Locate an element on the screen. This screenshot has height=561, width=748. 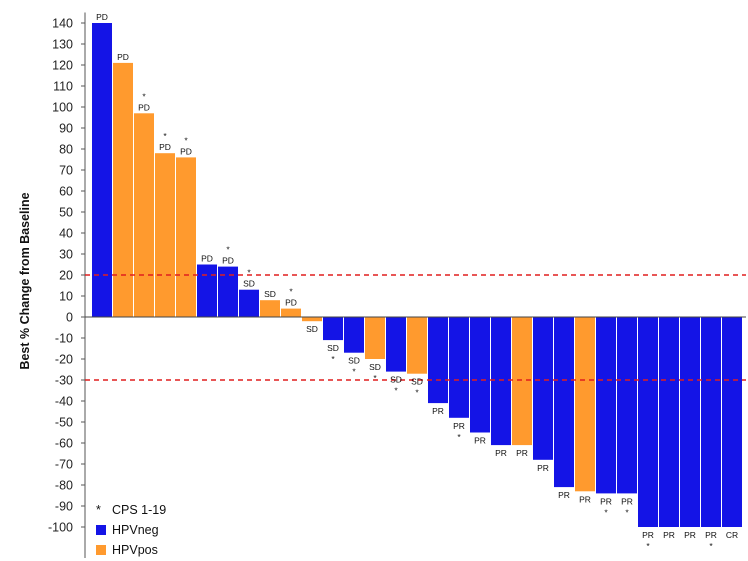
y-tick-label: -100 is located at coordinates (60, 528).